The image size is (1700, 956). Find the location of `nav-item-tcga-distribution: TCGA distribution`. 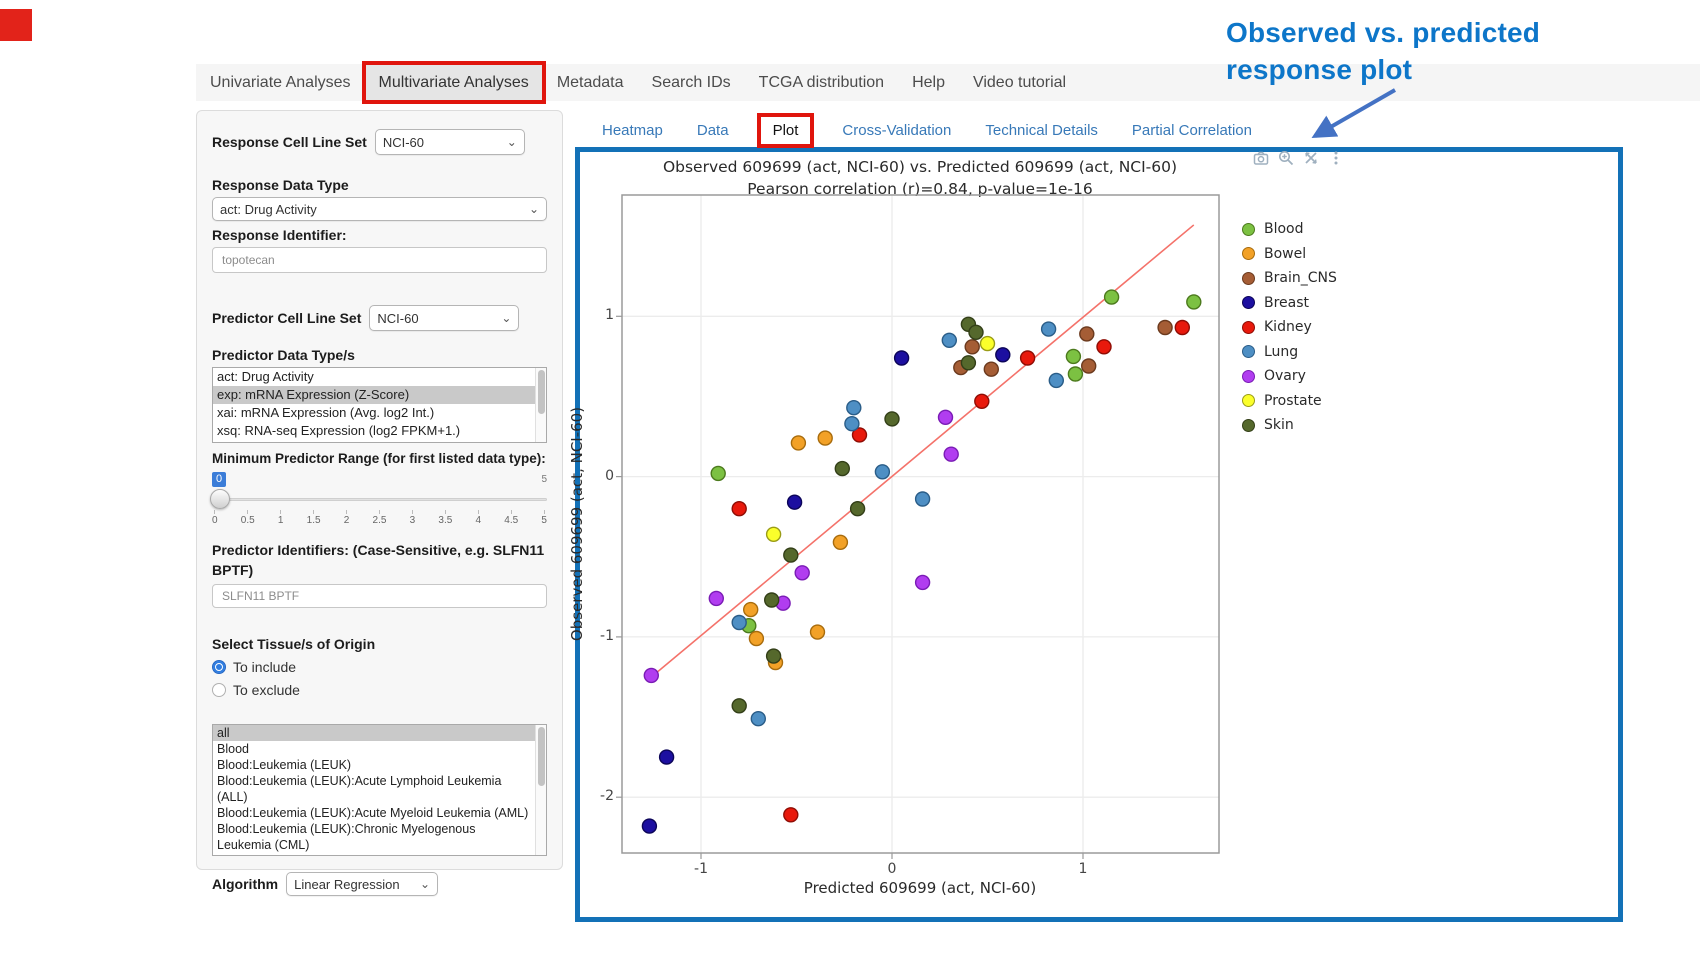

nav-item-tcga-distribution: TCGA distribution is located at coordinates (821, 82).